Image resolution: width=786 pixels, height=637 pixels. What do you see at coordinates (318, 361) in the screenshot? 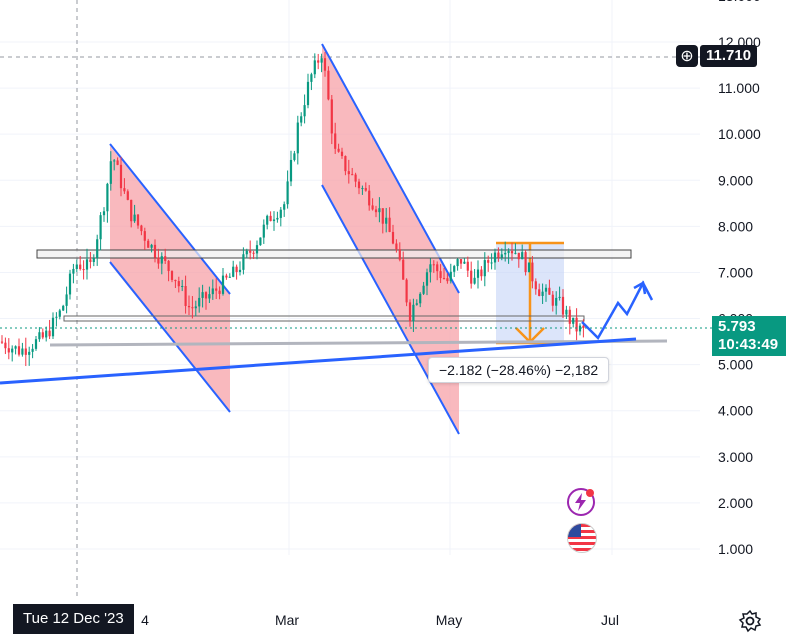
I see `trend-line` at bounding box center [318, 361].